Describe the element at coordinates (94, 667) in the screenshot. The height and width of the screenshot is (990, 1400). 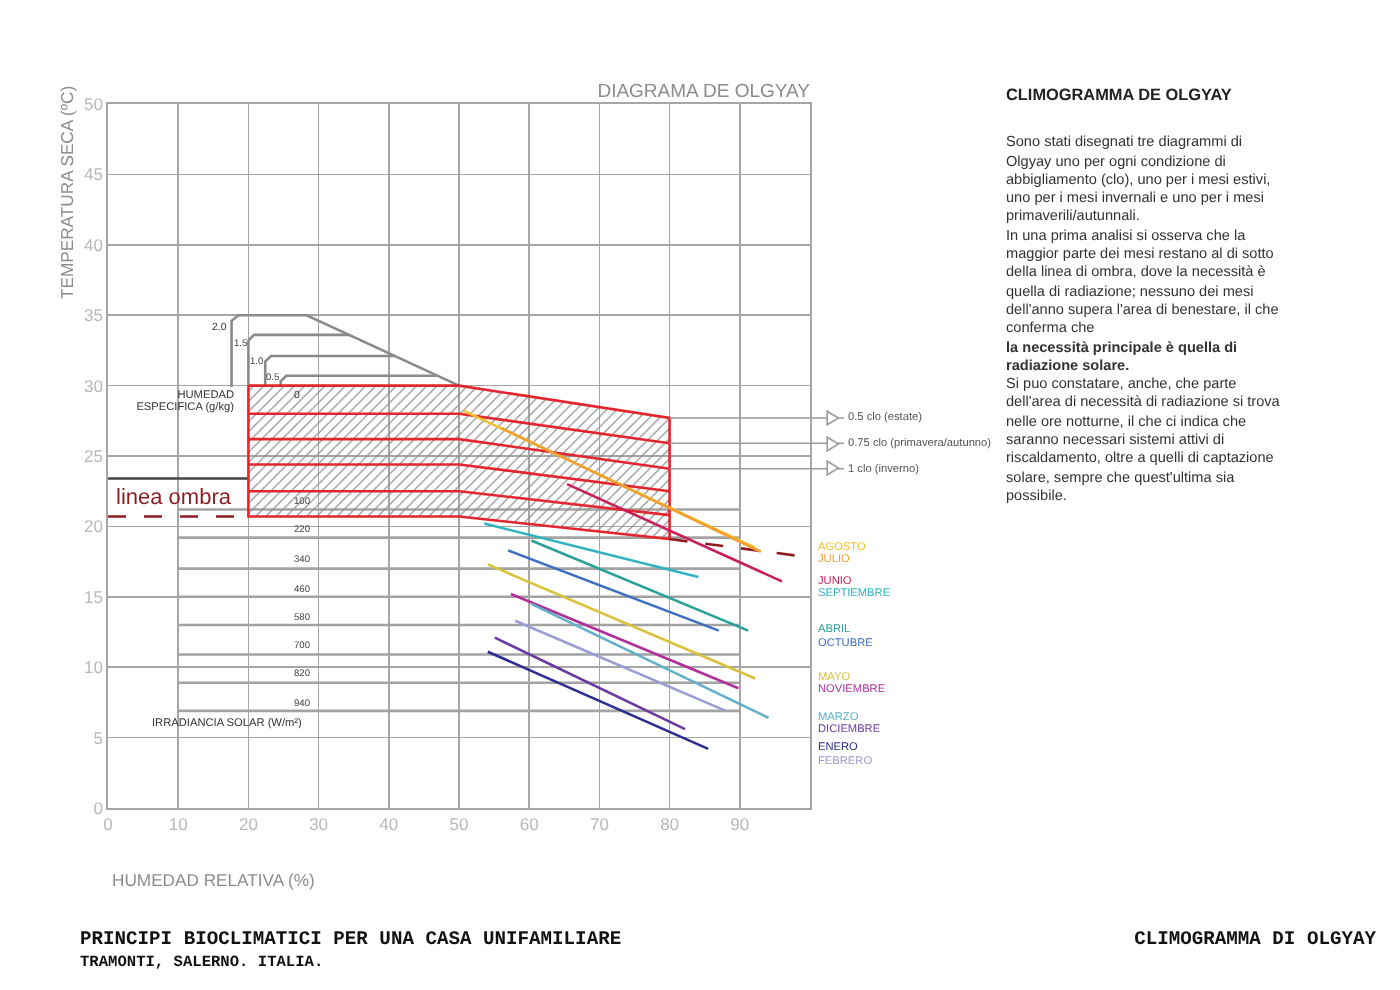
I see `y-tick-label: 10` at that location.